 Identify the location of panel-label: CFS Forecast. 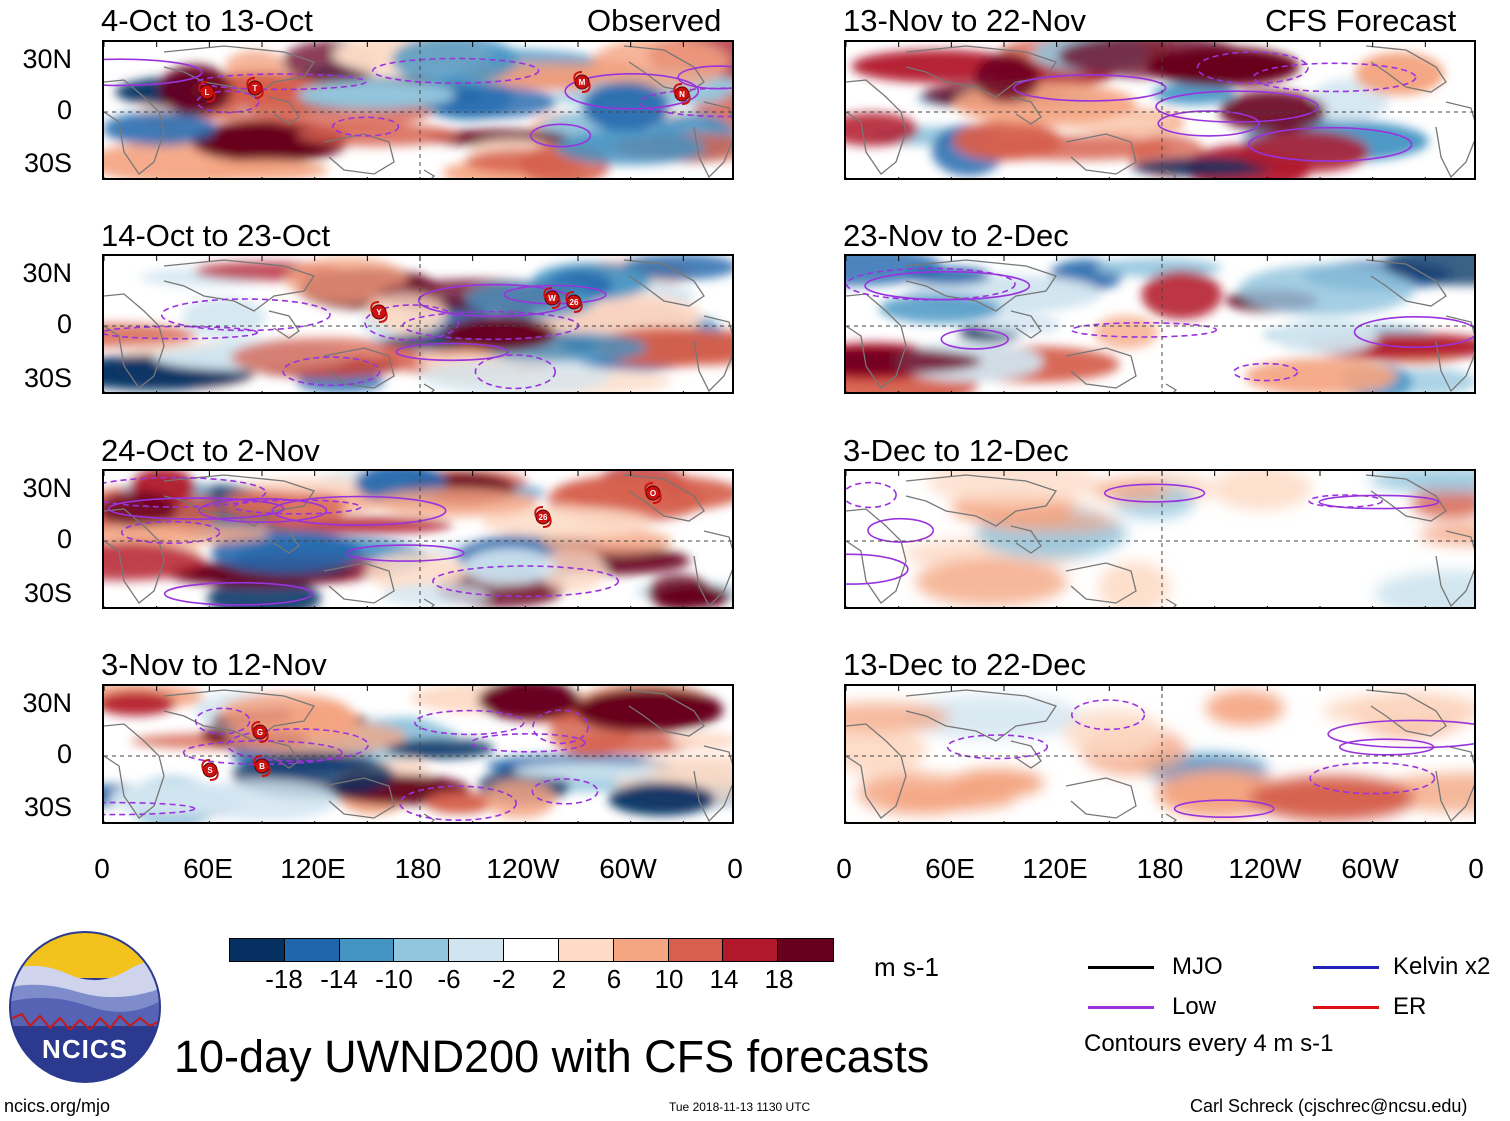
(1361, 20).